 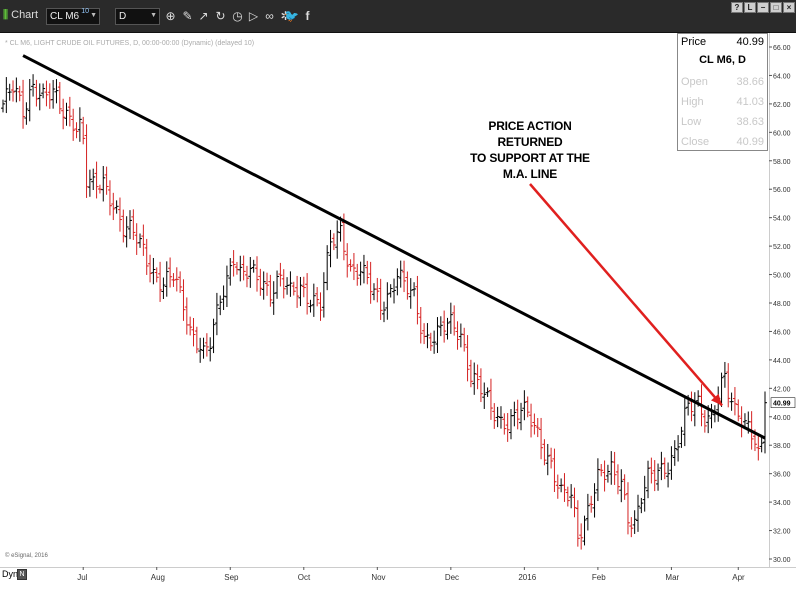 I want to click on y-tick-label: 48.00, so click(x=782, y=304).